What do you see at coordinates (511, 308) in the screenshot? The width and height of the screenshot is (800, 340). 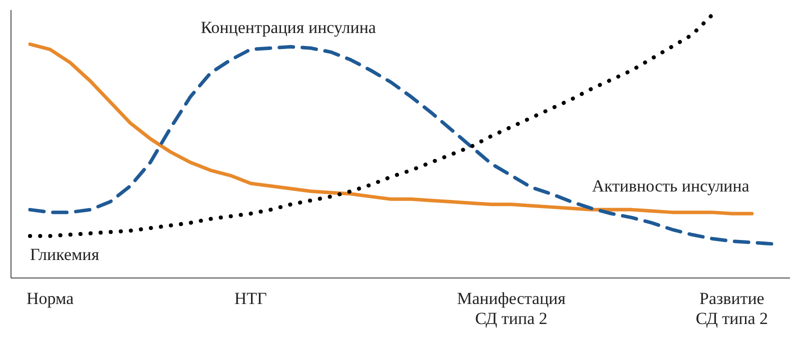 I see `x-tick-label: Манифестация СД типа 2` at bounding box center [511, 308].